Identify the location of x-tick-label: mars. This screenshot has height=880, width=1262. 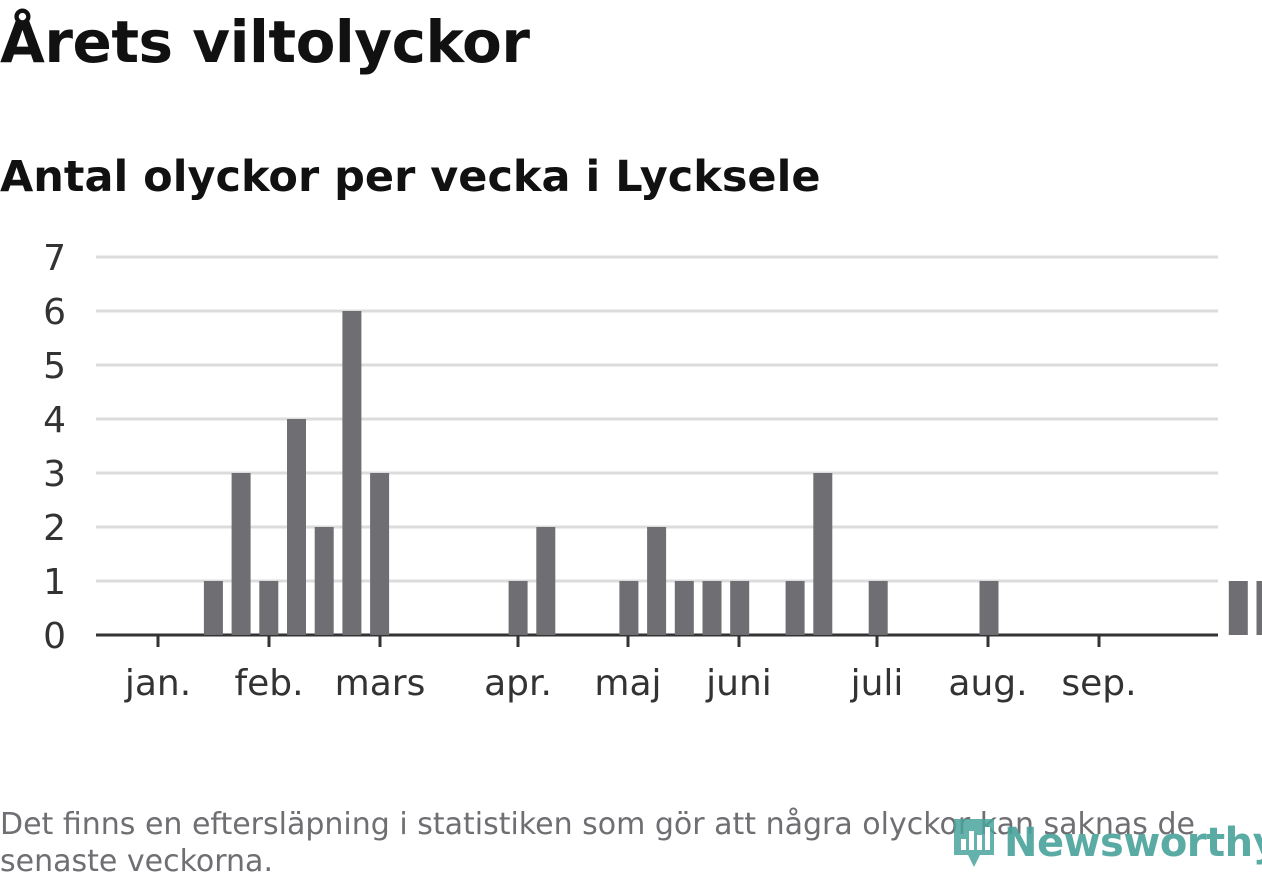
(380, 683).